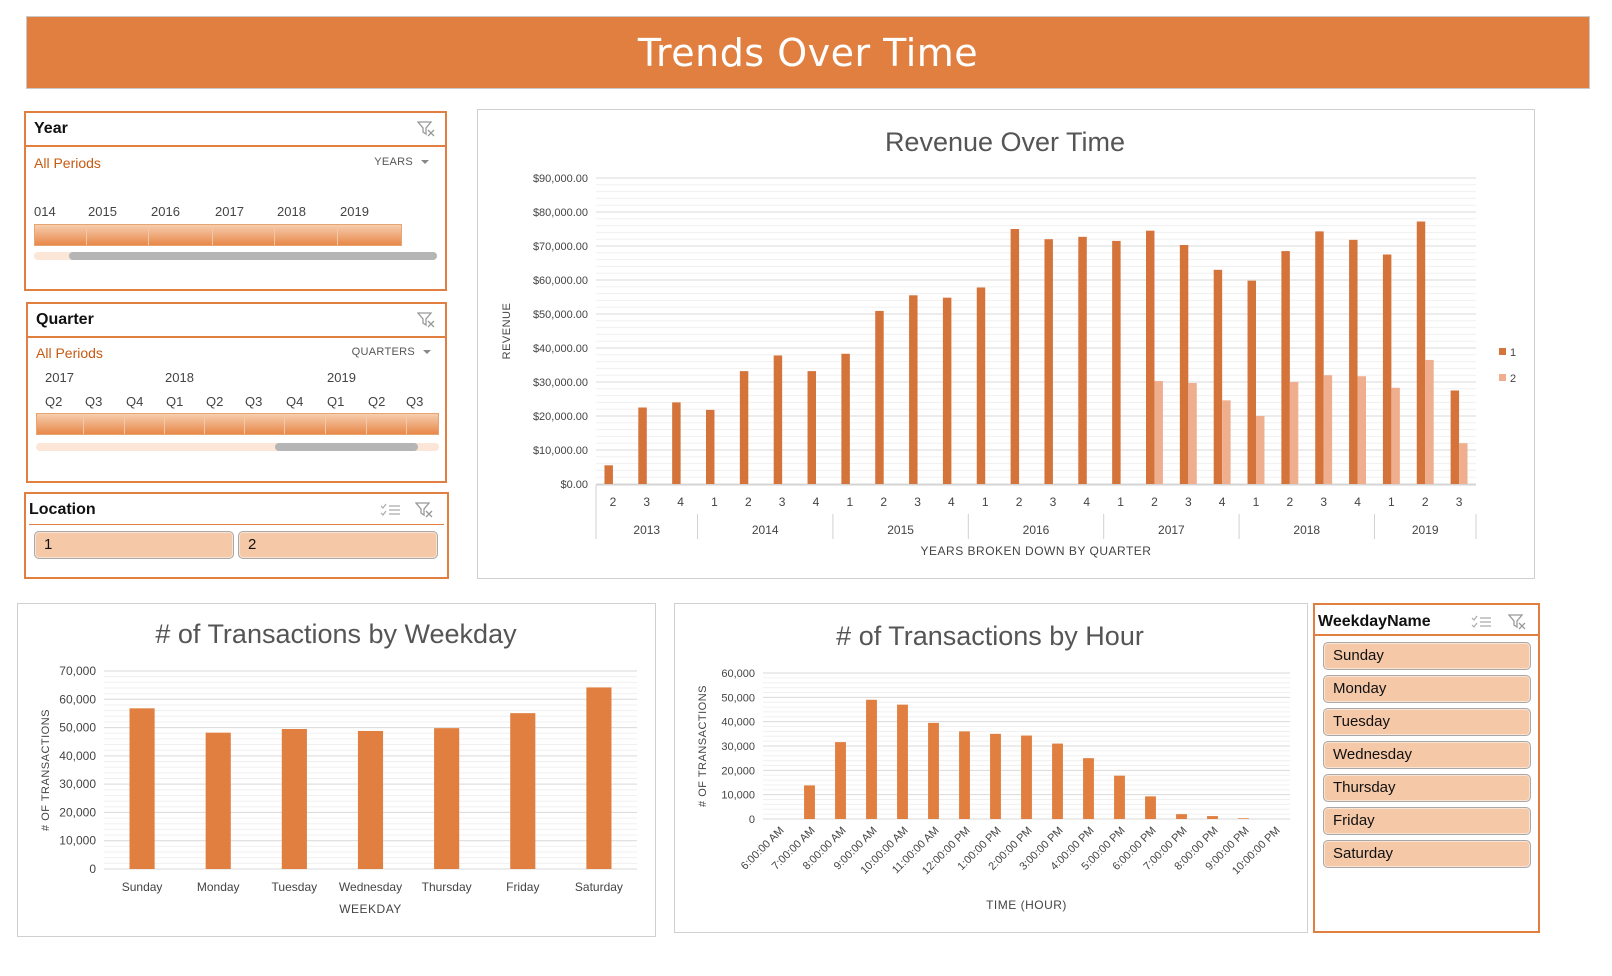 The width and height of the screenshot is (1612, 976). Describe the element at coordinates (1426, 620) in the screenshot. I see `weekday-slicer-header: WeekdayName` at that location.